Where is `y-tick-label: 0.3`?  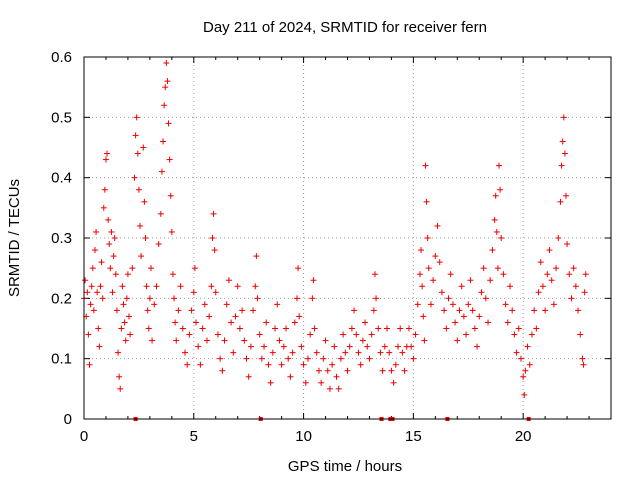 y-tick-label: 0.3 is located at coordinates (61, 238).